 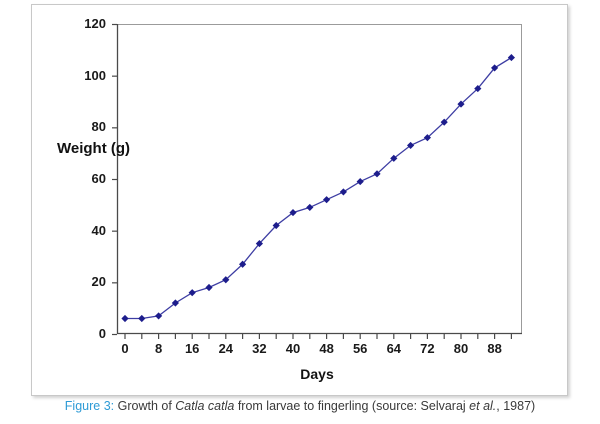 I want to click on y-tick-label: 60, so click(x=98, y=178).